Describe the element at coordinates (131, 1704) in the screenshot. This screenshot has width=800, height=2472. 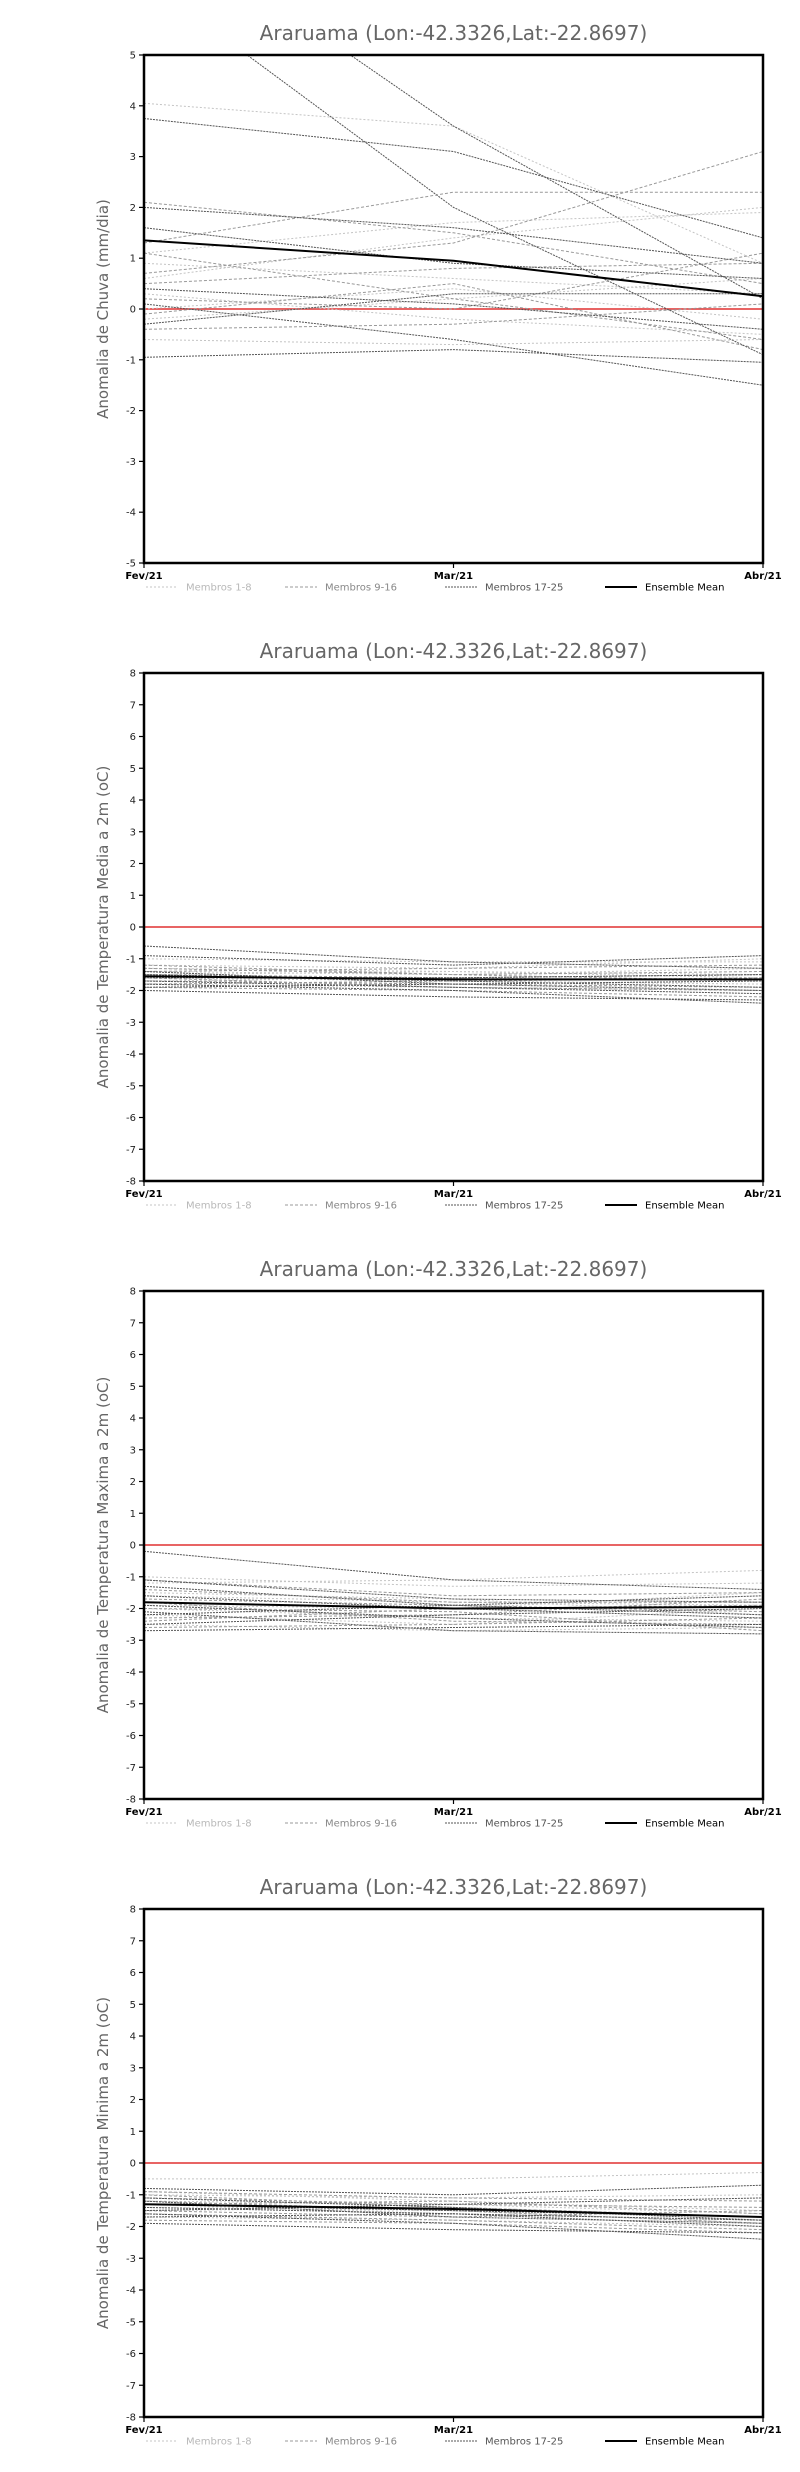
I see `y-tick-label: -5` at that location.